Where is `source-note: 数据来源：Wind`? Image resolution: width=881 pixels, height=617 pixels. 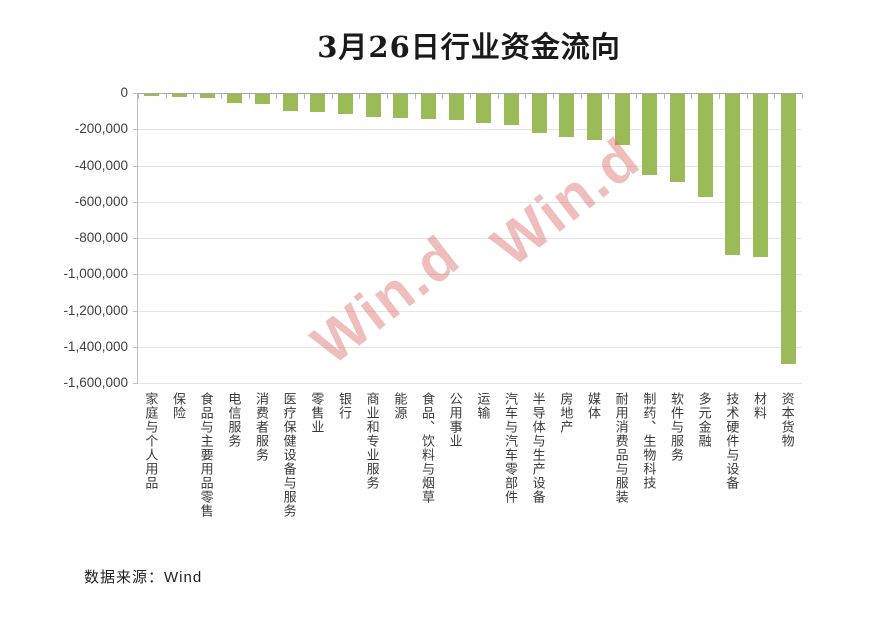
source-note: 数据来源：Wind is located at coordinates (143, 577).